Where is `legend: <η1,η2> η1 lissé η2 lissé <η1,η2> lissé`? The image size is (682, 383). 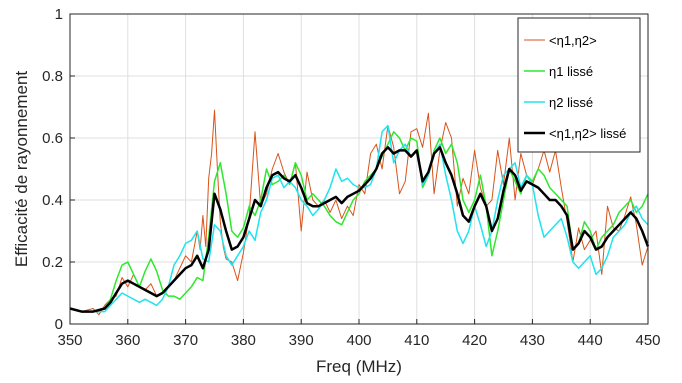
legend: <η1,η2> η1 lissé η2 lissé <η1,η2> lissé is located at coordinates (579, 85).